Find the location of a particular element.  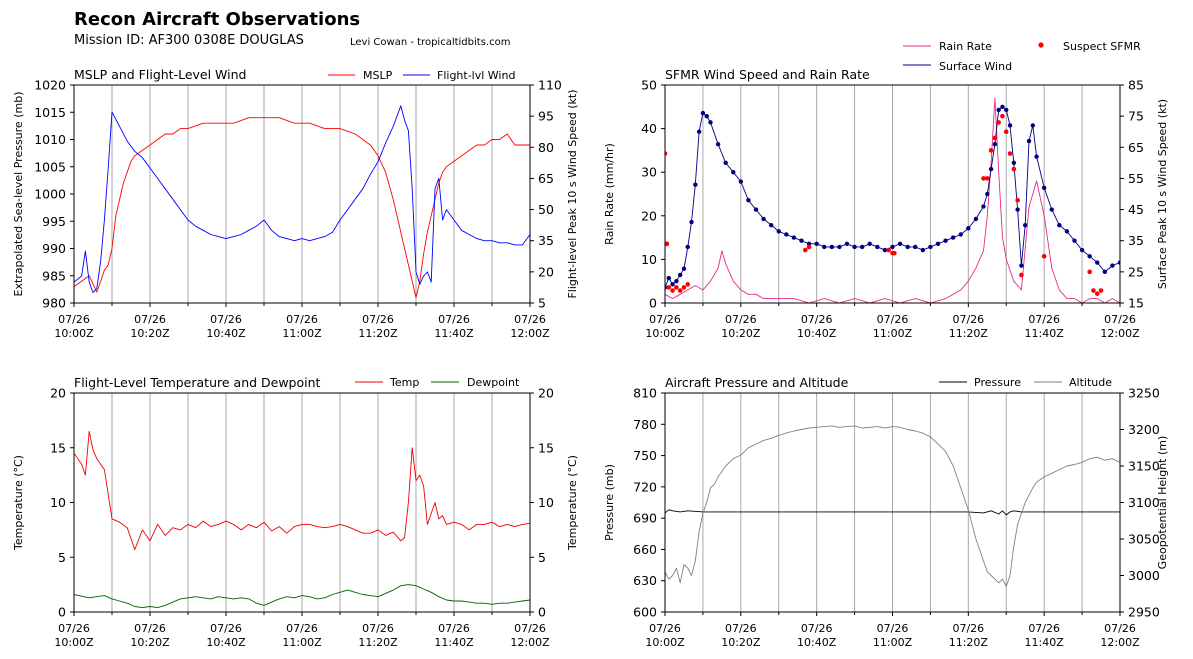

y-tick-label-right: 55 is located at coordinates (1136, 178).